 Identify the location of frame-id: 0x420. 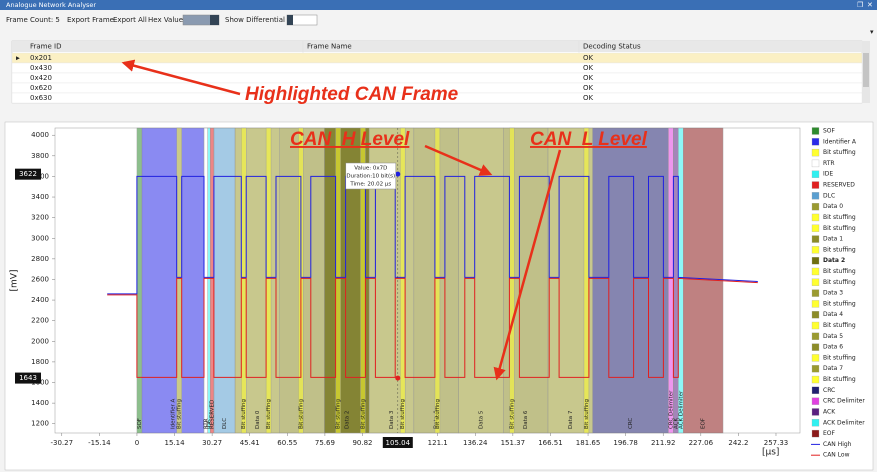
(41, 78).